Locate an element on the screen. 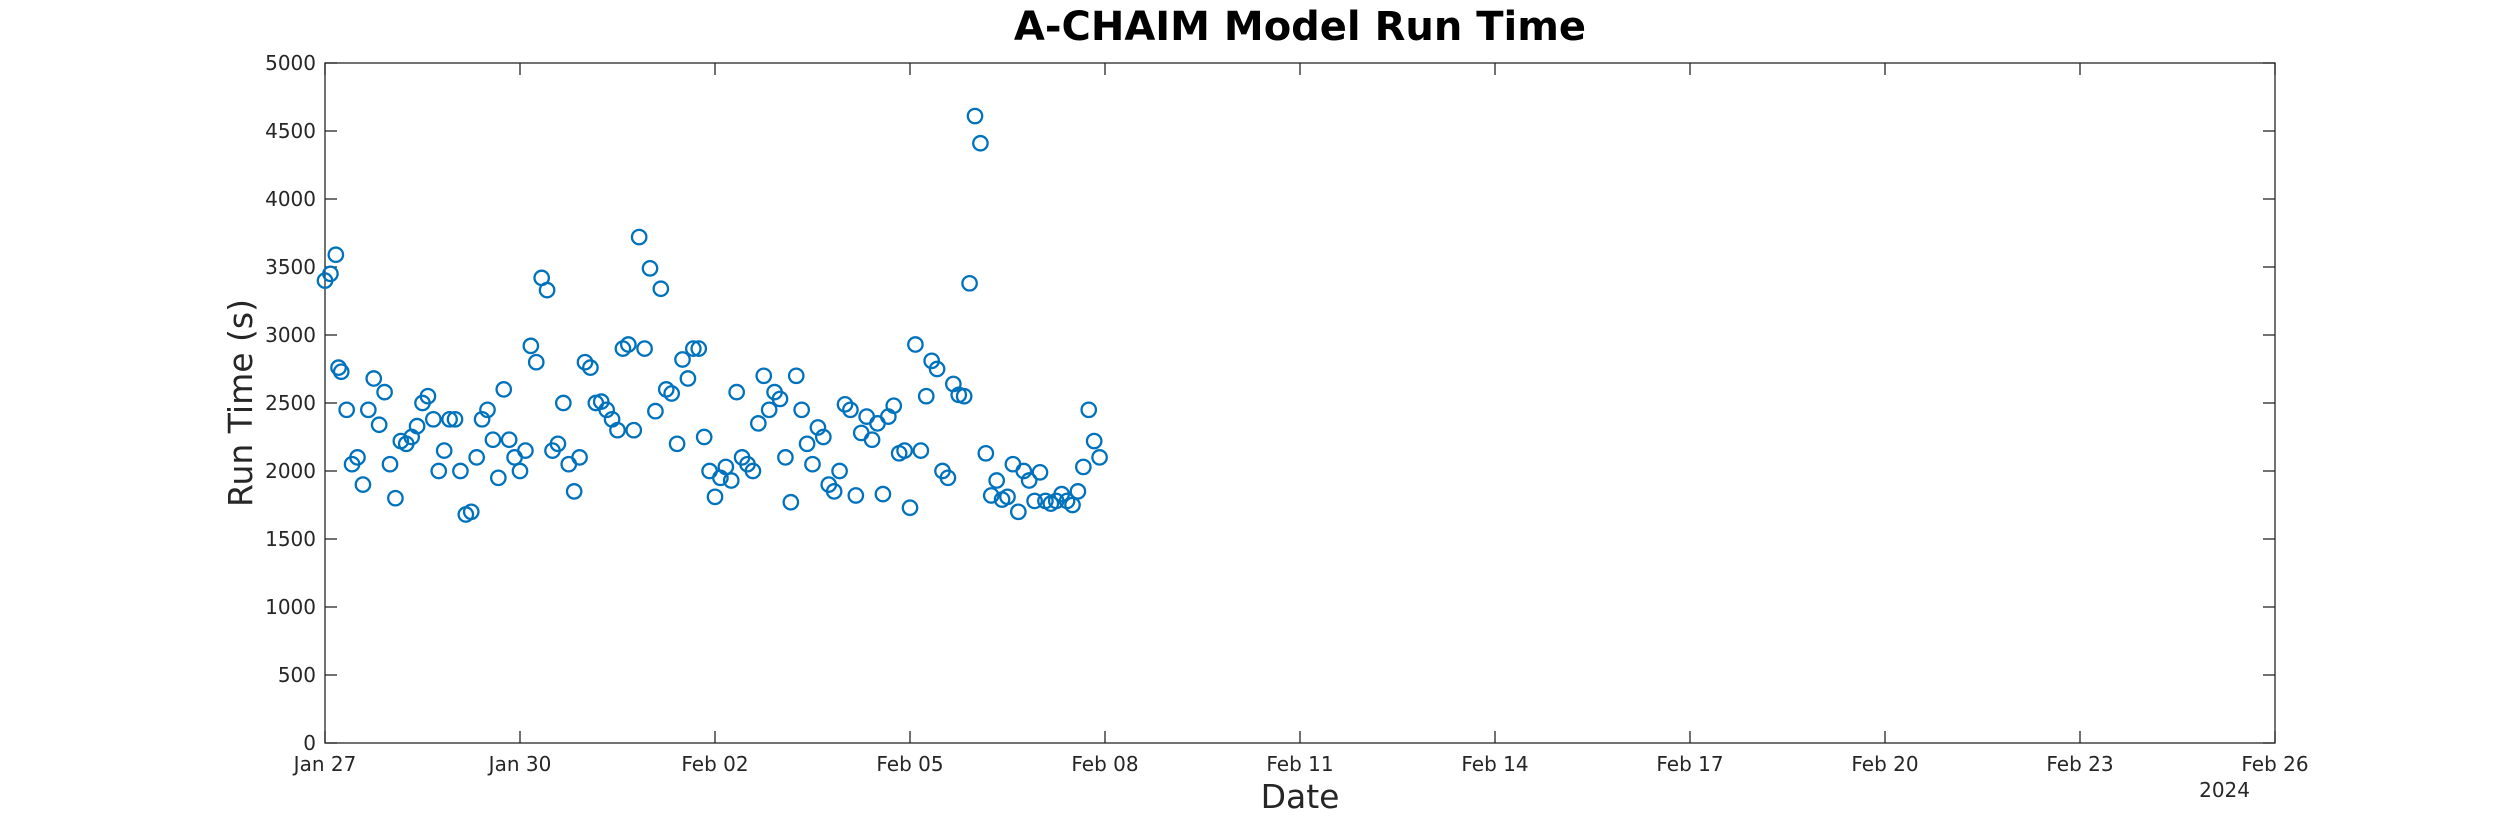  x-axis-year-label: 2024 is located at coordinates (2224, 790).